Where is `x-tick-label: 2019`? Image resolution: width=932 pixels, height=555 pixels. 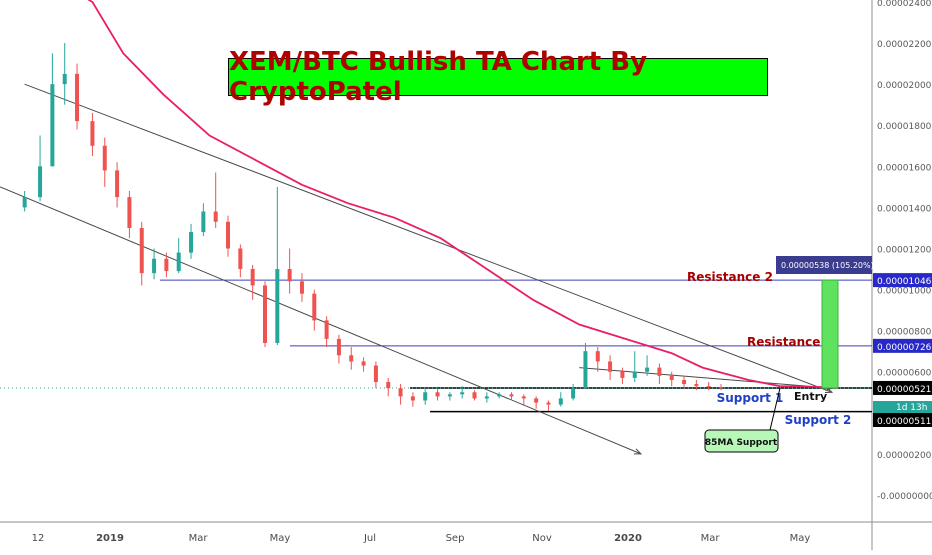
x-tick-label: 2019 is located at coordinates (110, 538).